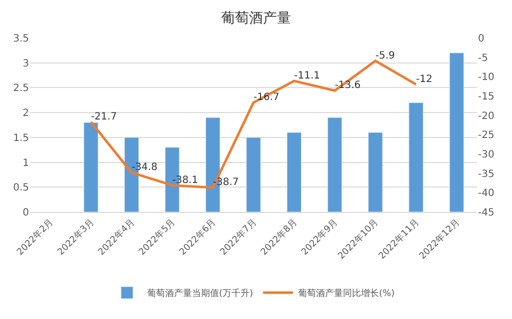  Describe the element at coordinates (103, 116) in the screenshot. I see `data-label: -21.7` at that location.